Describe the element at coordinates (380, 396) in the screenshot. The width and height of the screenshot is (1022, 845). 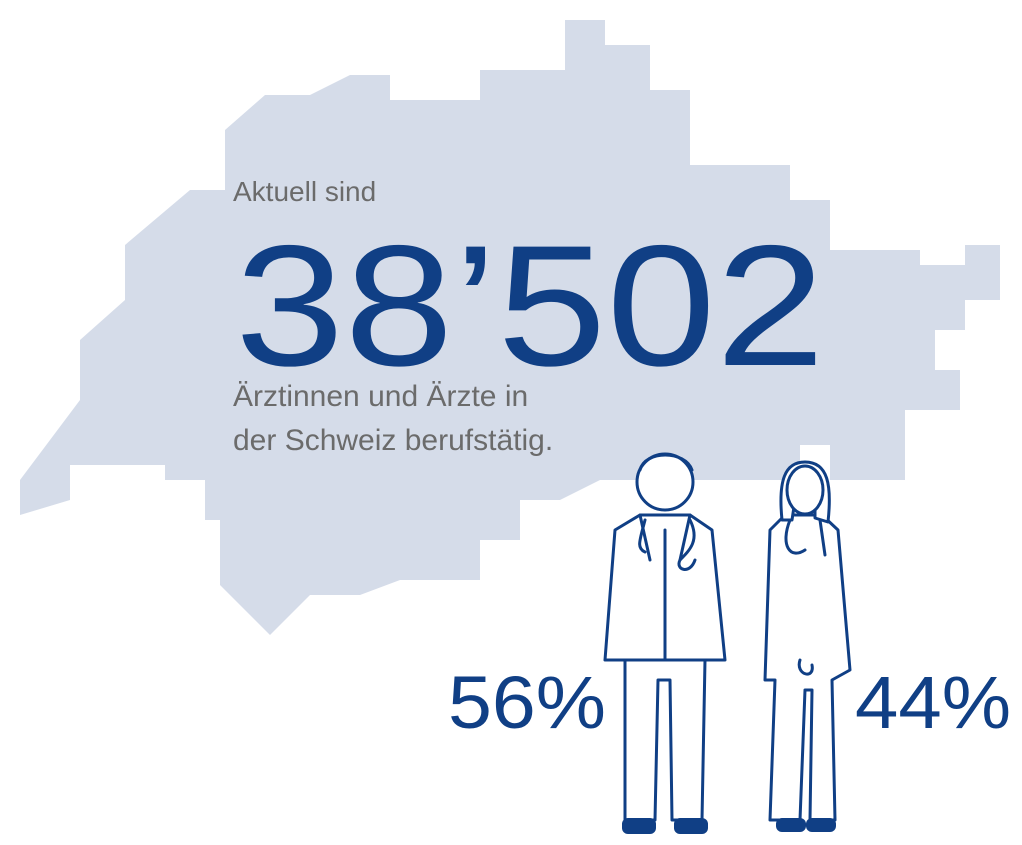
I see `caption-line: Ärztinnen und Ärzte in` at that location.